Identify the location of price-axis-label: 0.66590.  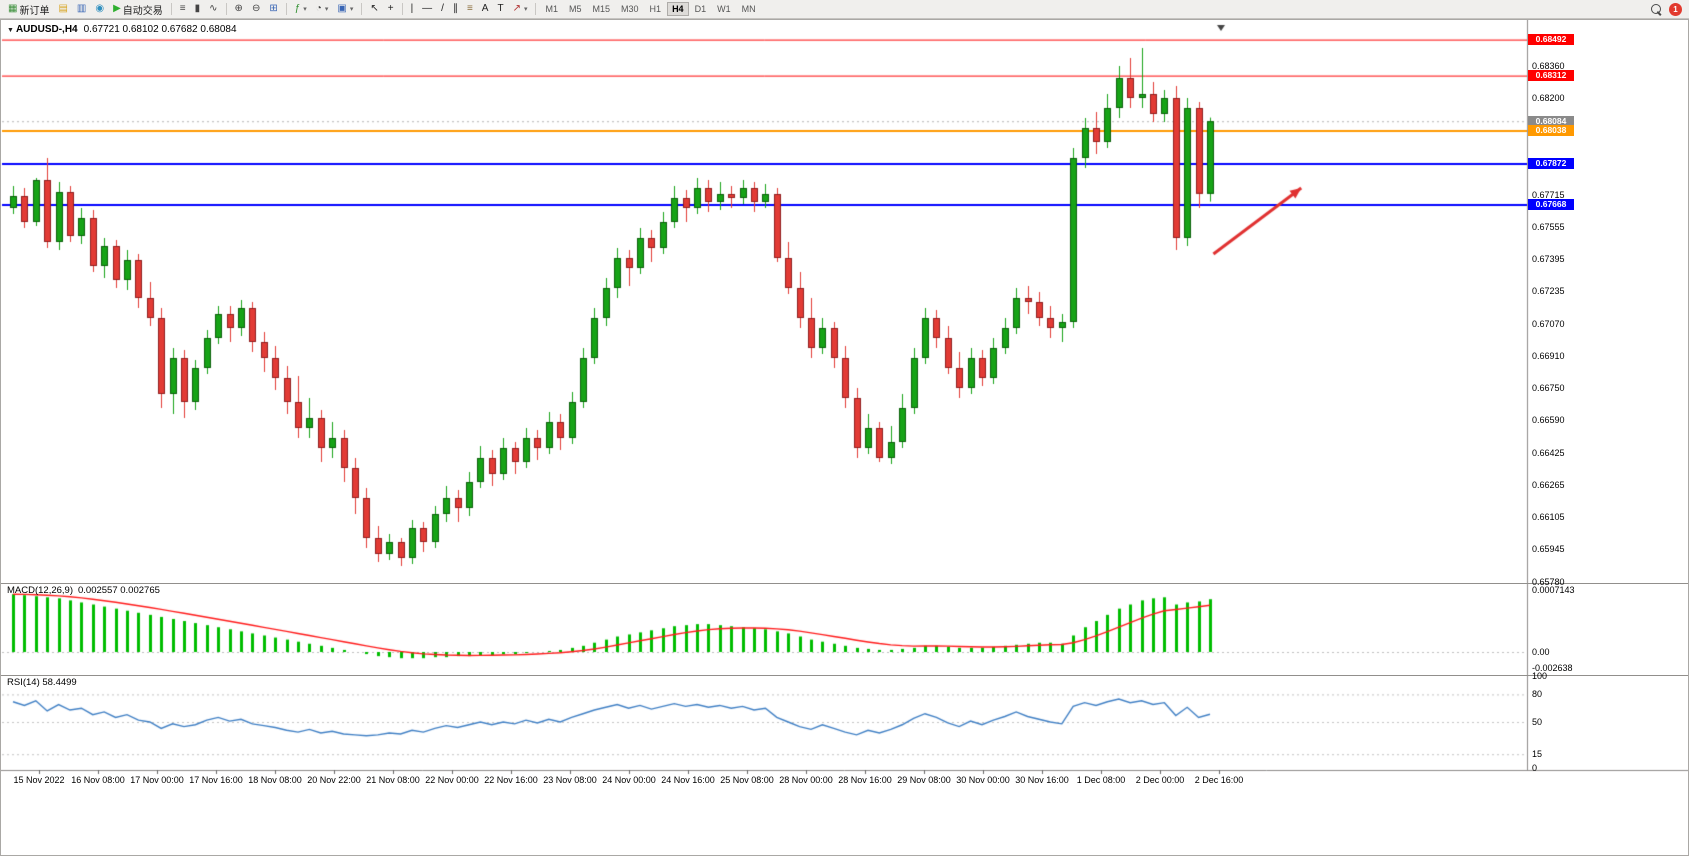
(1548, 420).